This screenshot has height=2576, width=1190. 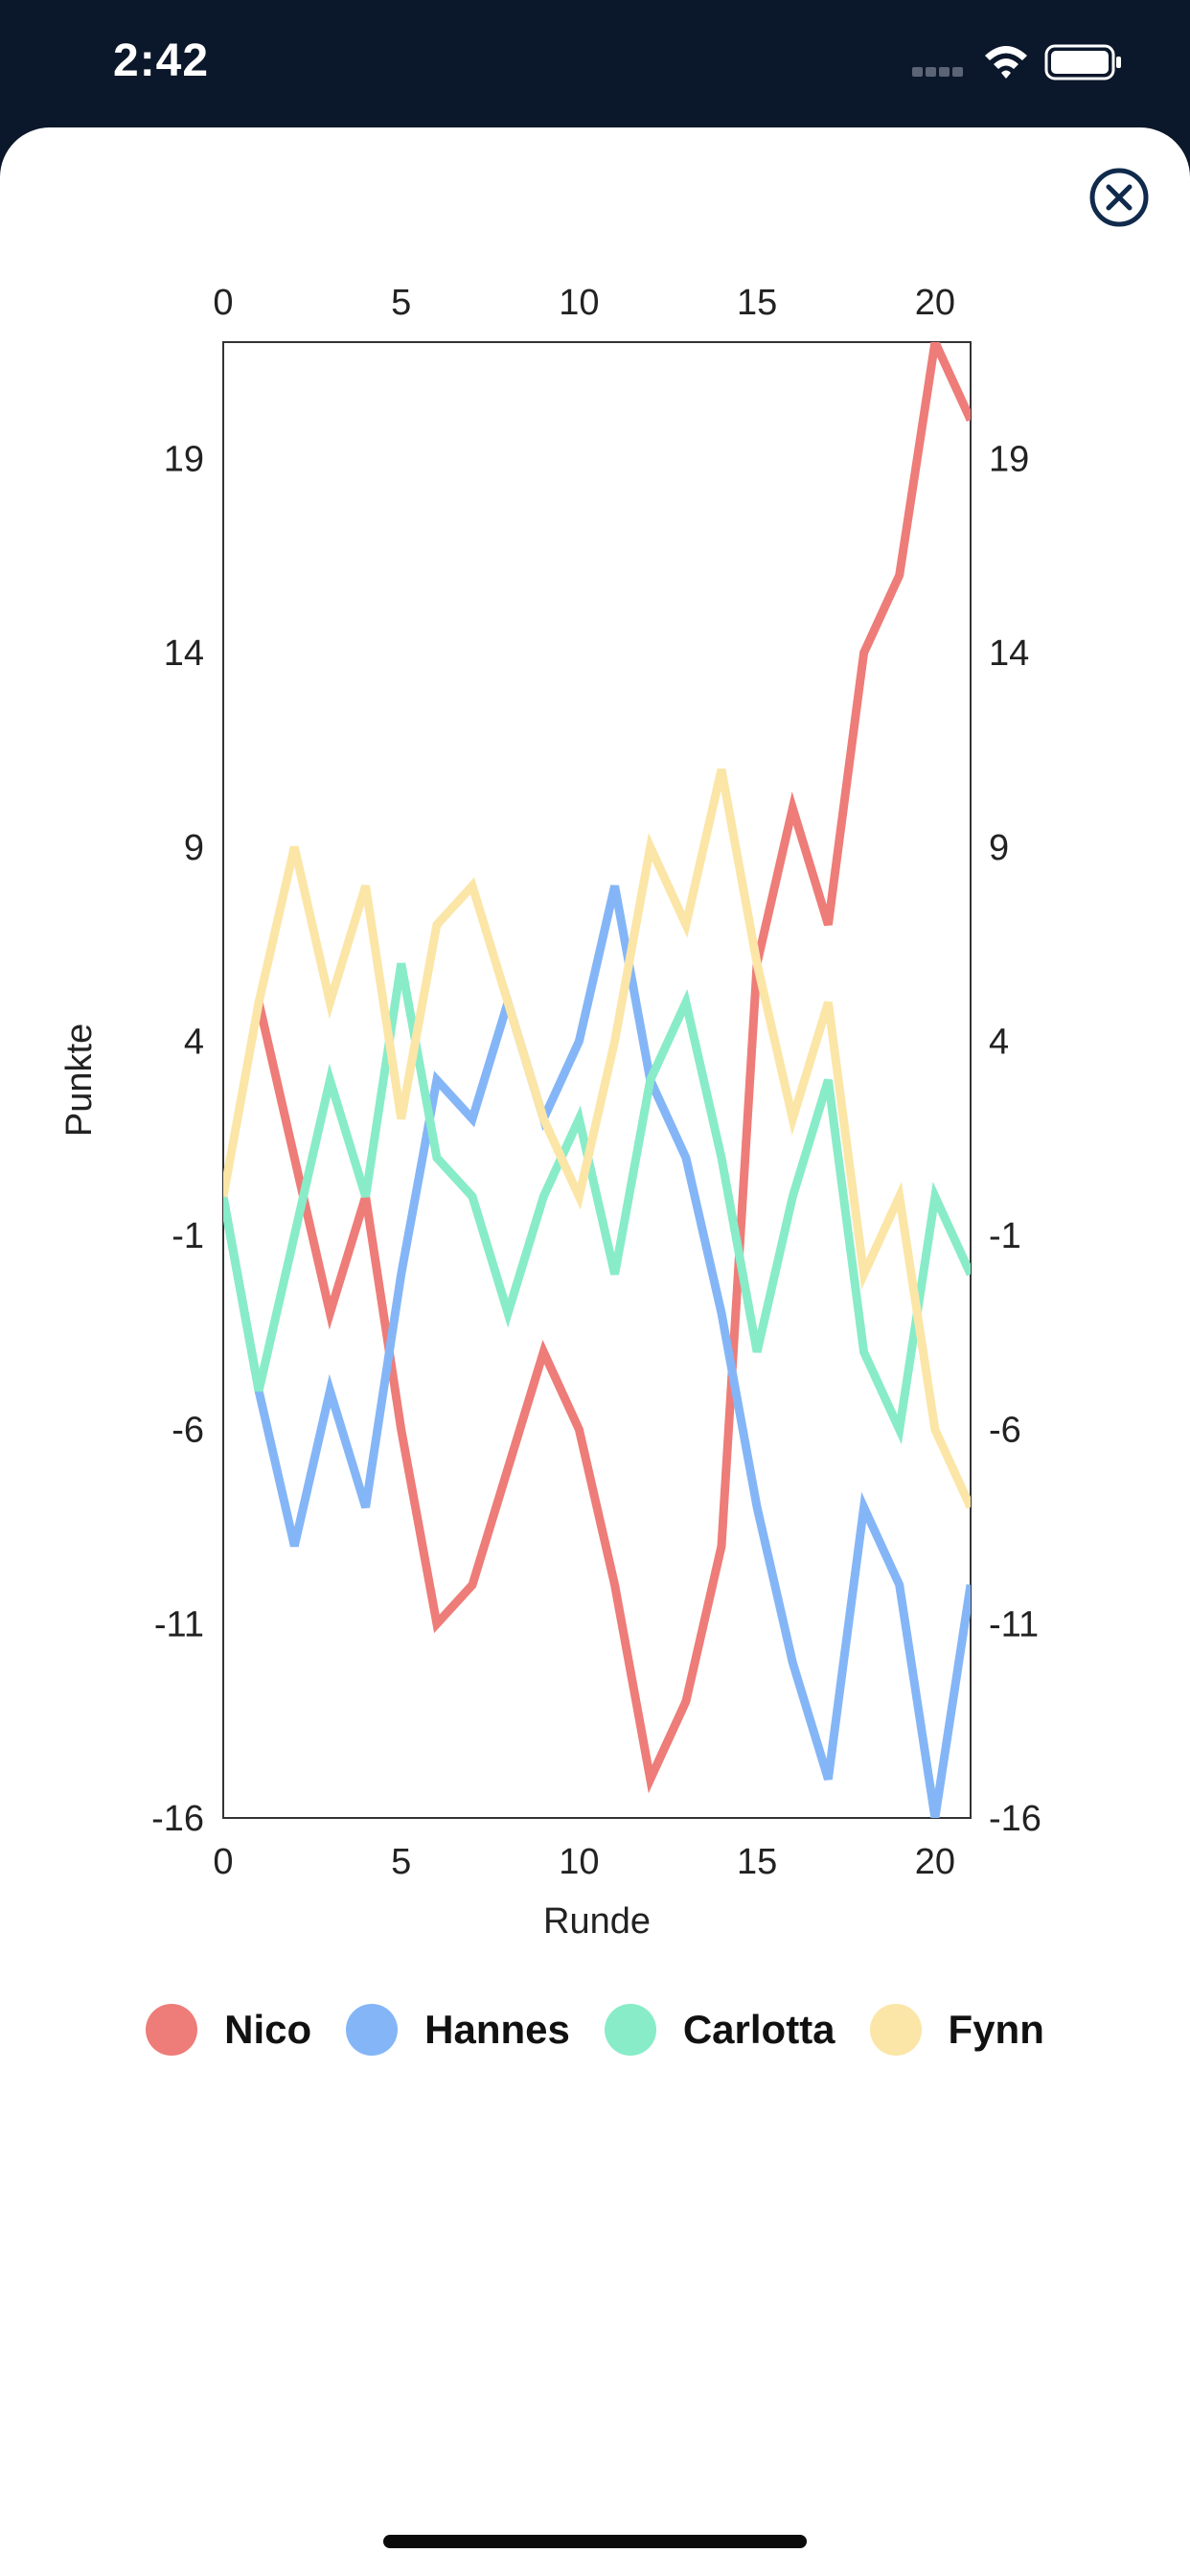 What do you see at coordinates (935, 1862) in the screenshot?
I see `x-tick-label-bottom: 20` at bounding box center [935, 1862].